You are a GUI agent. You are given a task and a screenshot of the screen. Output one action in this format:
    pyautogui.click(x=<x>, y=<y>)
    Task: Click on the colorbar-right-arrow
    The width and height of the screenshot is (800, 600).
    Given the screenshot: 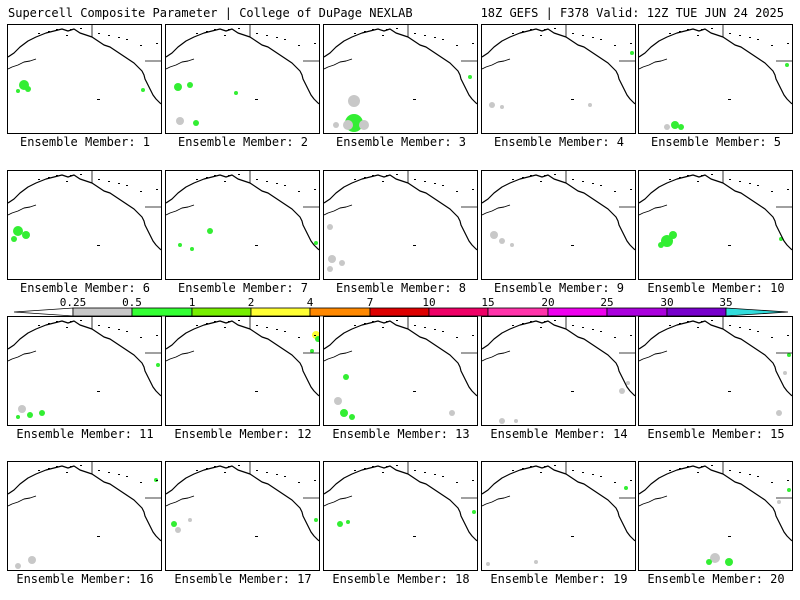 What is the action you would take?
    pyautogui.click(x=757, y=312)
    